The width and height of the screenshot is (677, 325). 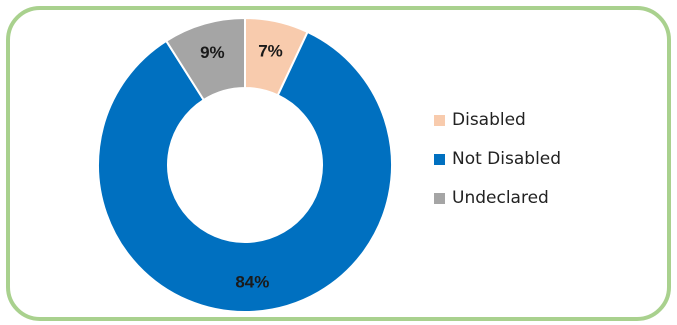 I want to click on chart-legend: Disabled Not Disabled Undeclared, so click(x=497, y=168).